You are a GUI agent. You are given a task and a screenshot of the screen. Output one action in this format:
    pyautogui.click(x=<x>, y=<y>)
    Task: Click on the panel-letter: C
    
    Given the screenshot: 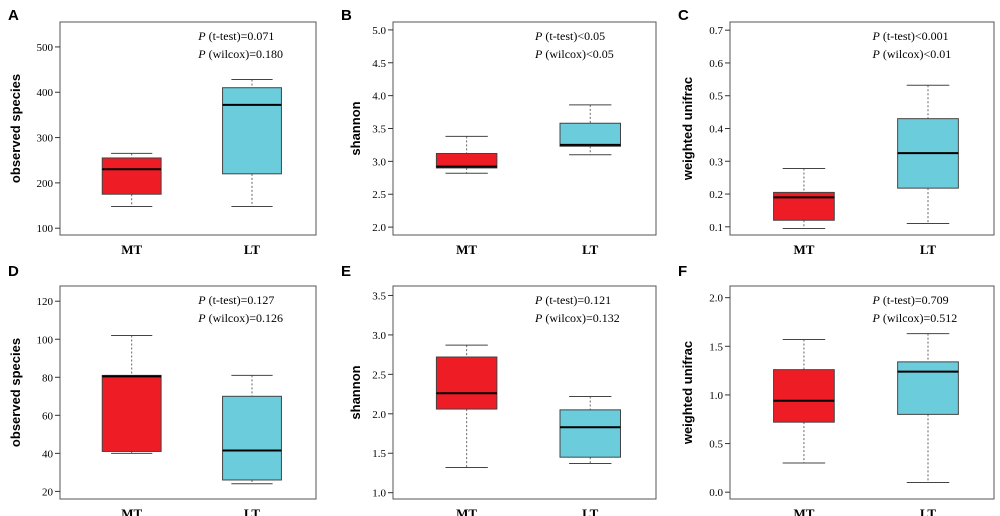 What is the action you would take?
    pyautogui.click(x=683, y=15)
    